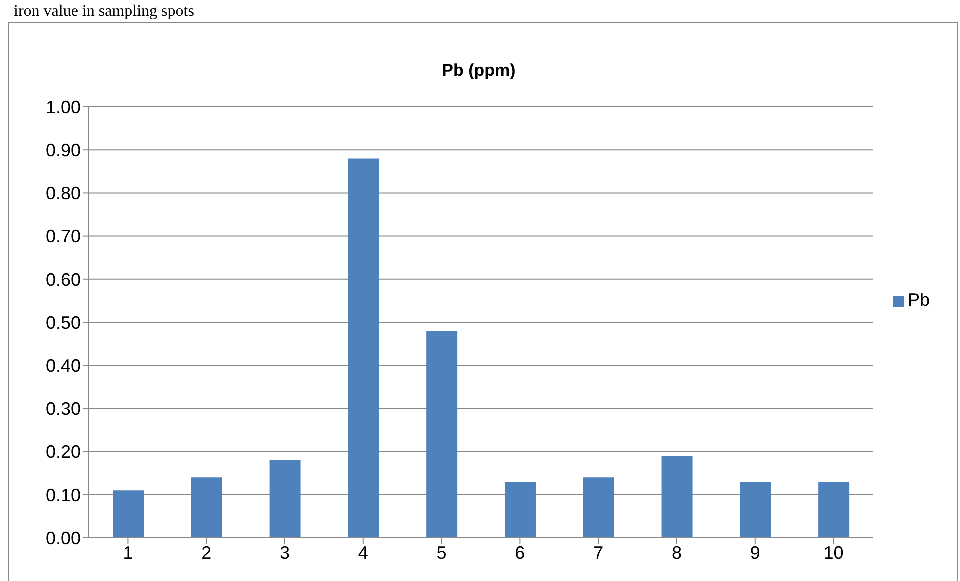 This screenshot has height=581, width=960. I want to click on y-tick-label: 1.00, so click(63, 107).